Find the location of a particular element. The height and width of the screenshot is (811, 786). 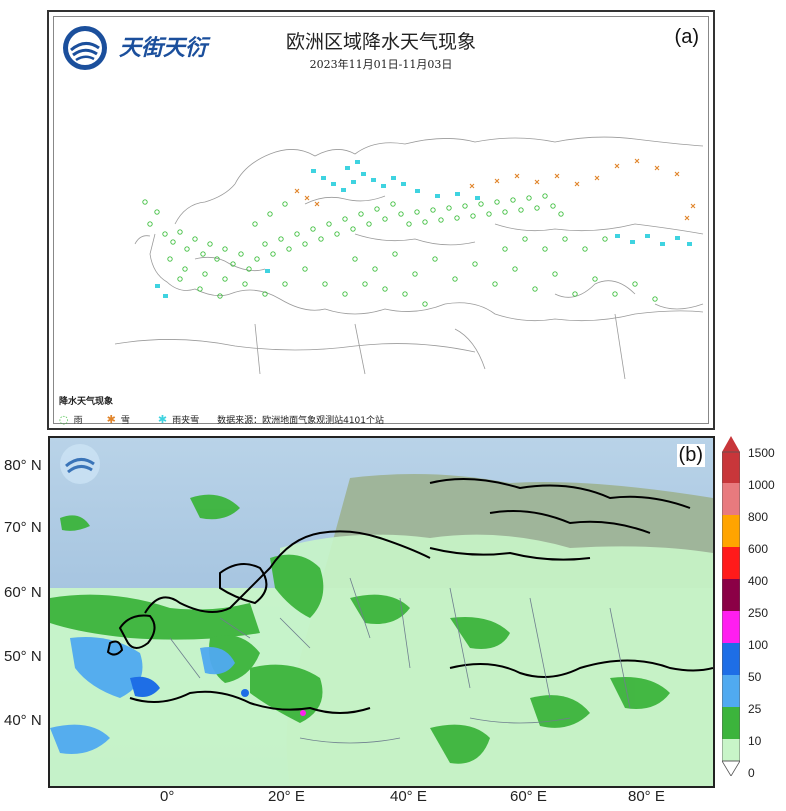

precip-colorbar is located at coordinates (731, 606).